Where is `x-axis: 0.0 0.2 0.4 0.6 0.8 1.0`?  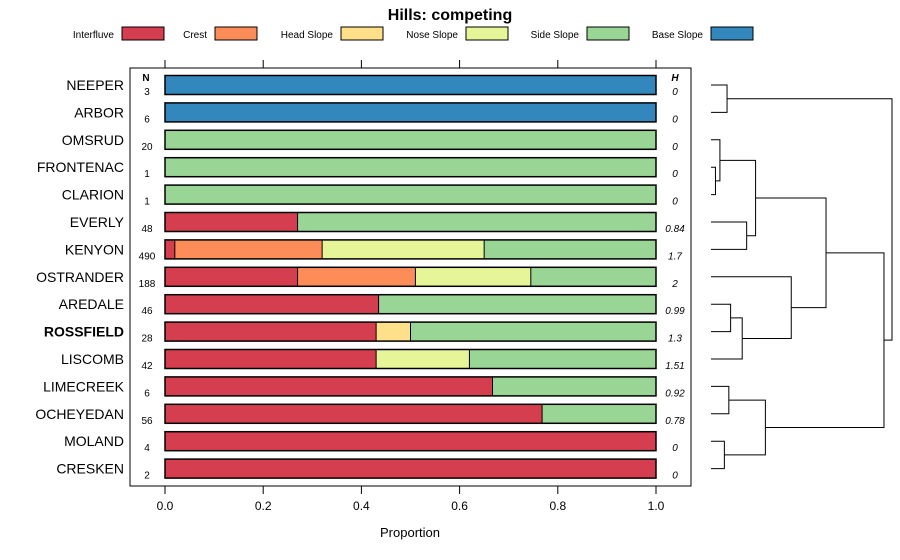 x-axis: 0.0 0.2 0.4 0.6 0.8 1.0 is located at coordinates (411, 499).